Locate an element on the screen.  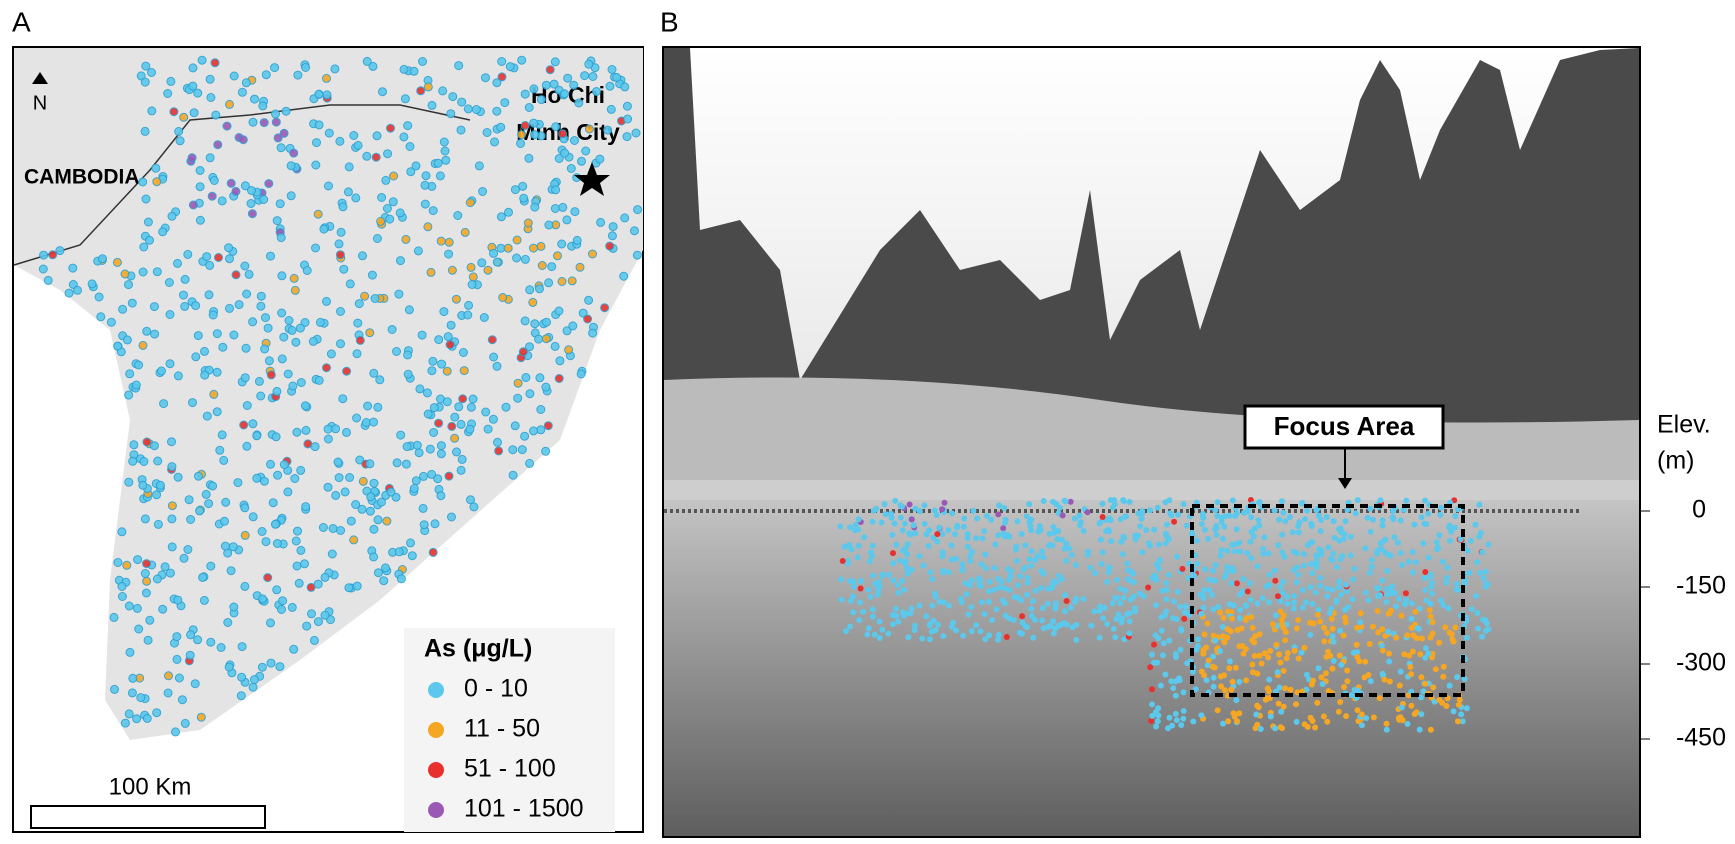
legend-title: As (μg/L) is located at coordinates (478, 649).